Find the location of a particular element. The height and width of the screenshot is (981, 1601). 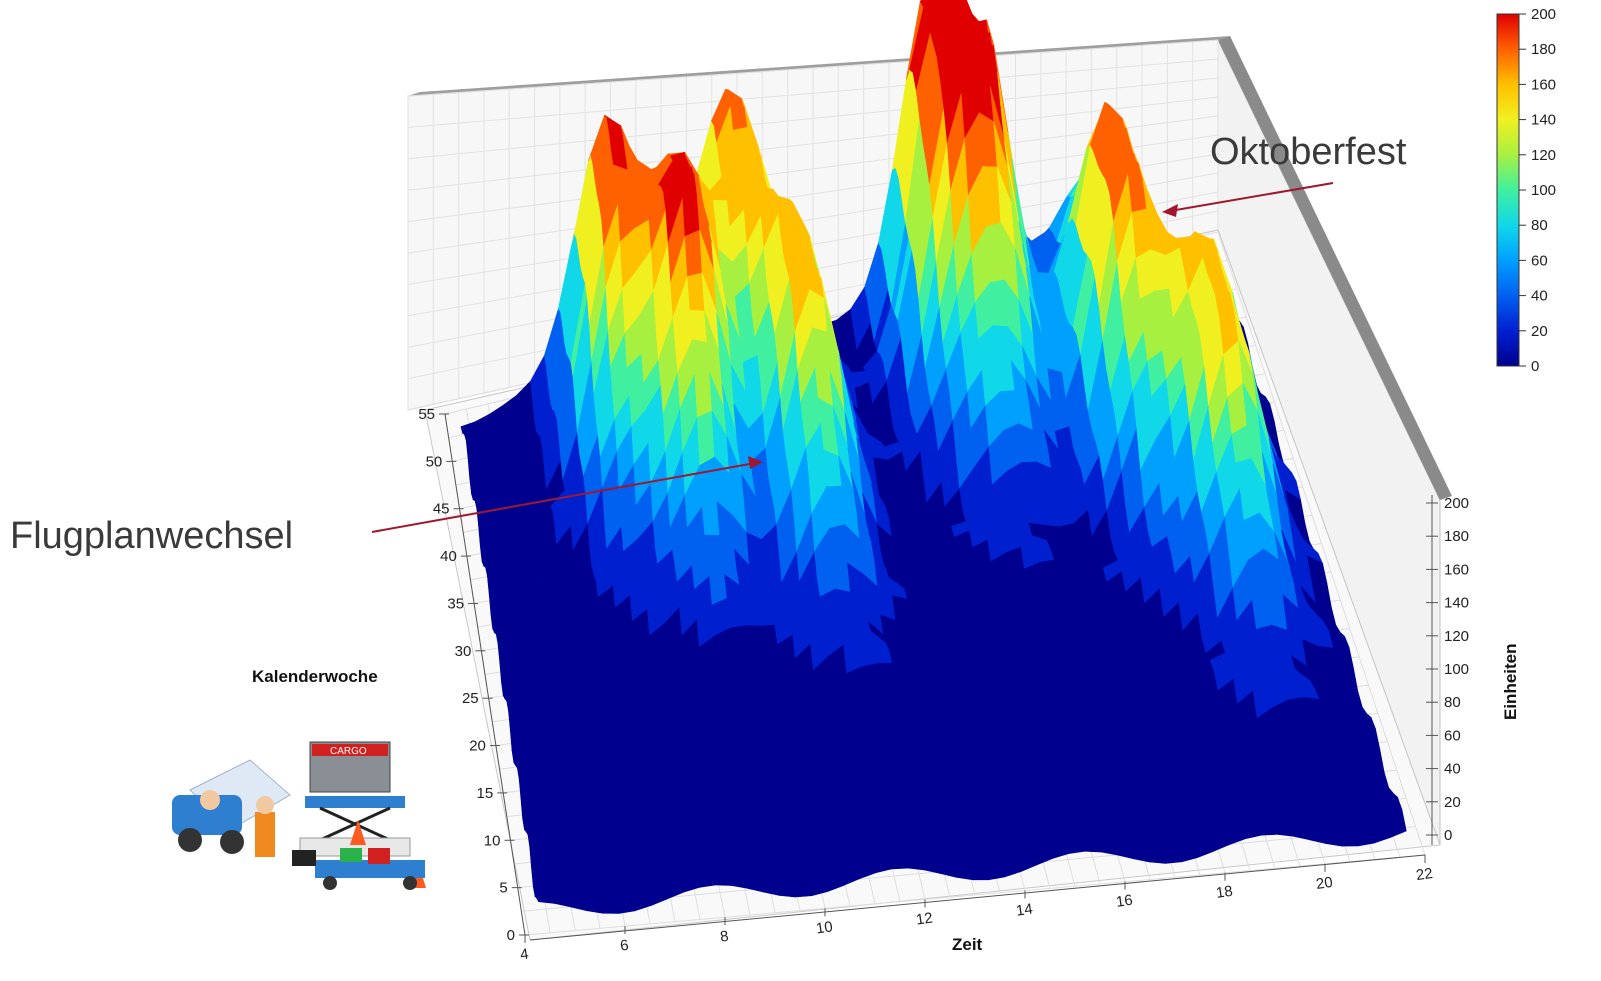

x-tick-label: 6 is located at coordinates (624, 946).